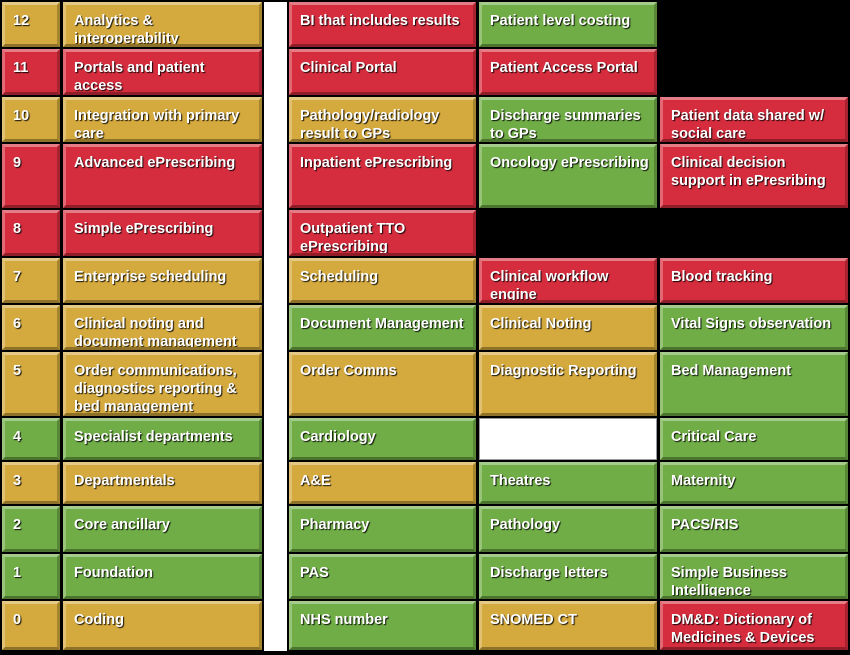 Image resolution: width=850 pixels, height=655 pixels. What do you see at coordinates (382, 327) in the screenshot?
I see `capability-cell: Document Management` at bounding box center [382, 327].